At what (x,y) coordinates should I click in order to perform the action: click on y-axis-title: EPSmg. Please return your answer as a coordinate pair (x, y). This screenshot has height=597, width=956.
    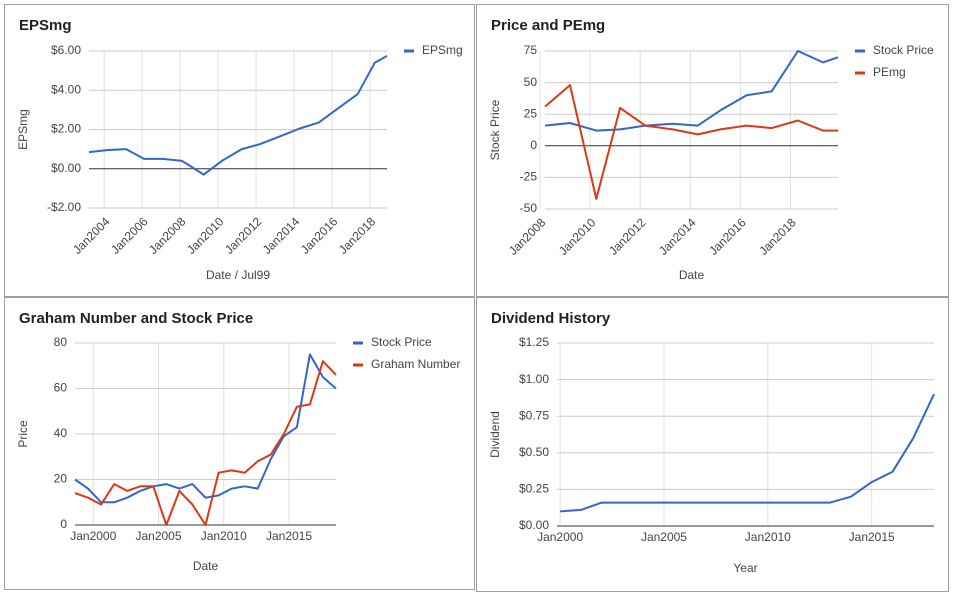
    Looking at the image, I should click on (23, 129).